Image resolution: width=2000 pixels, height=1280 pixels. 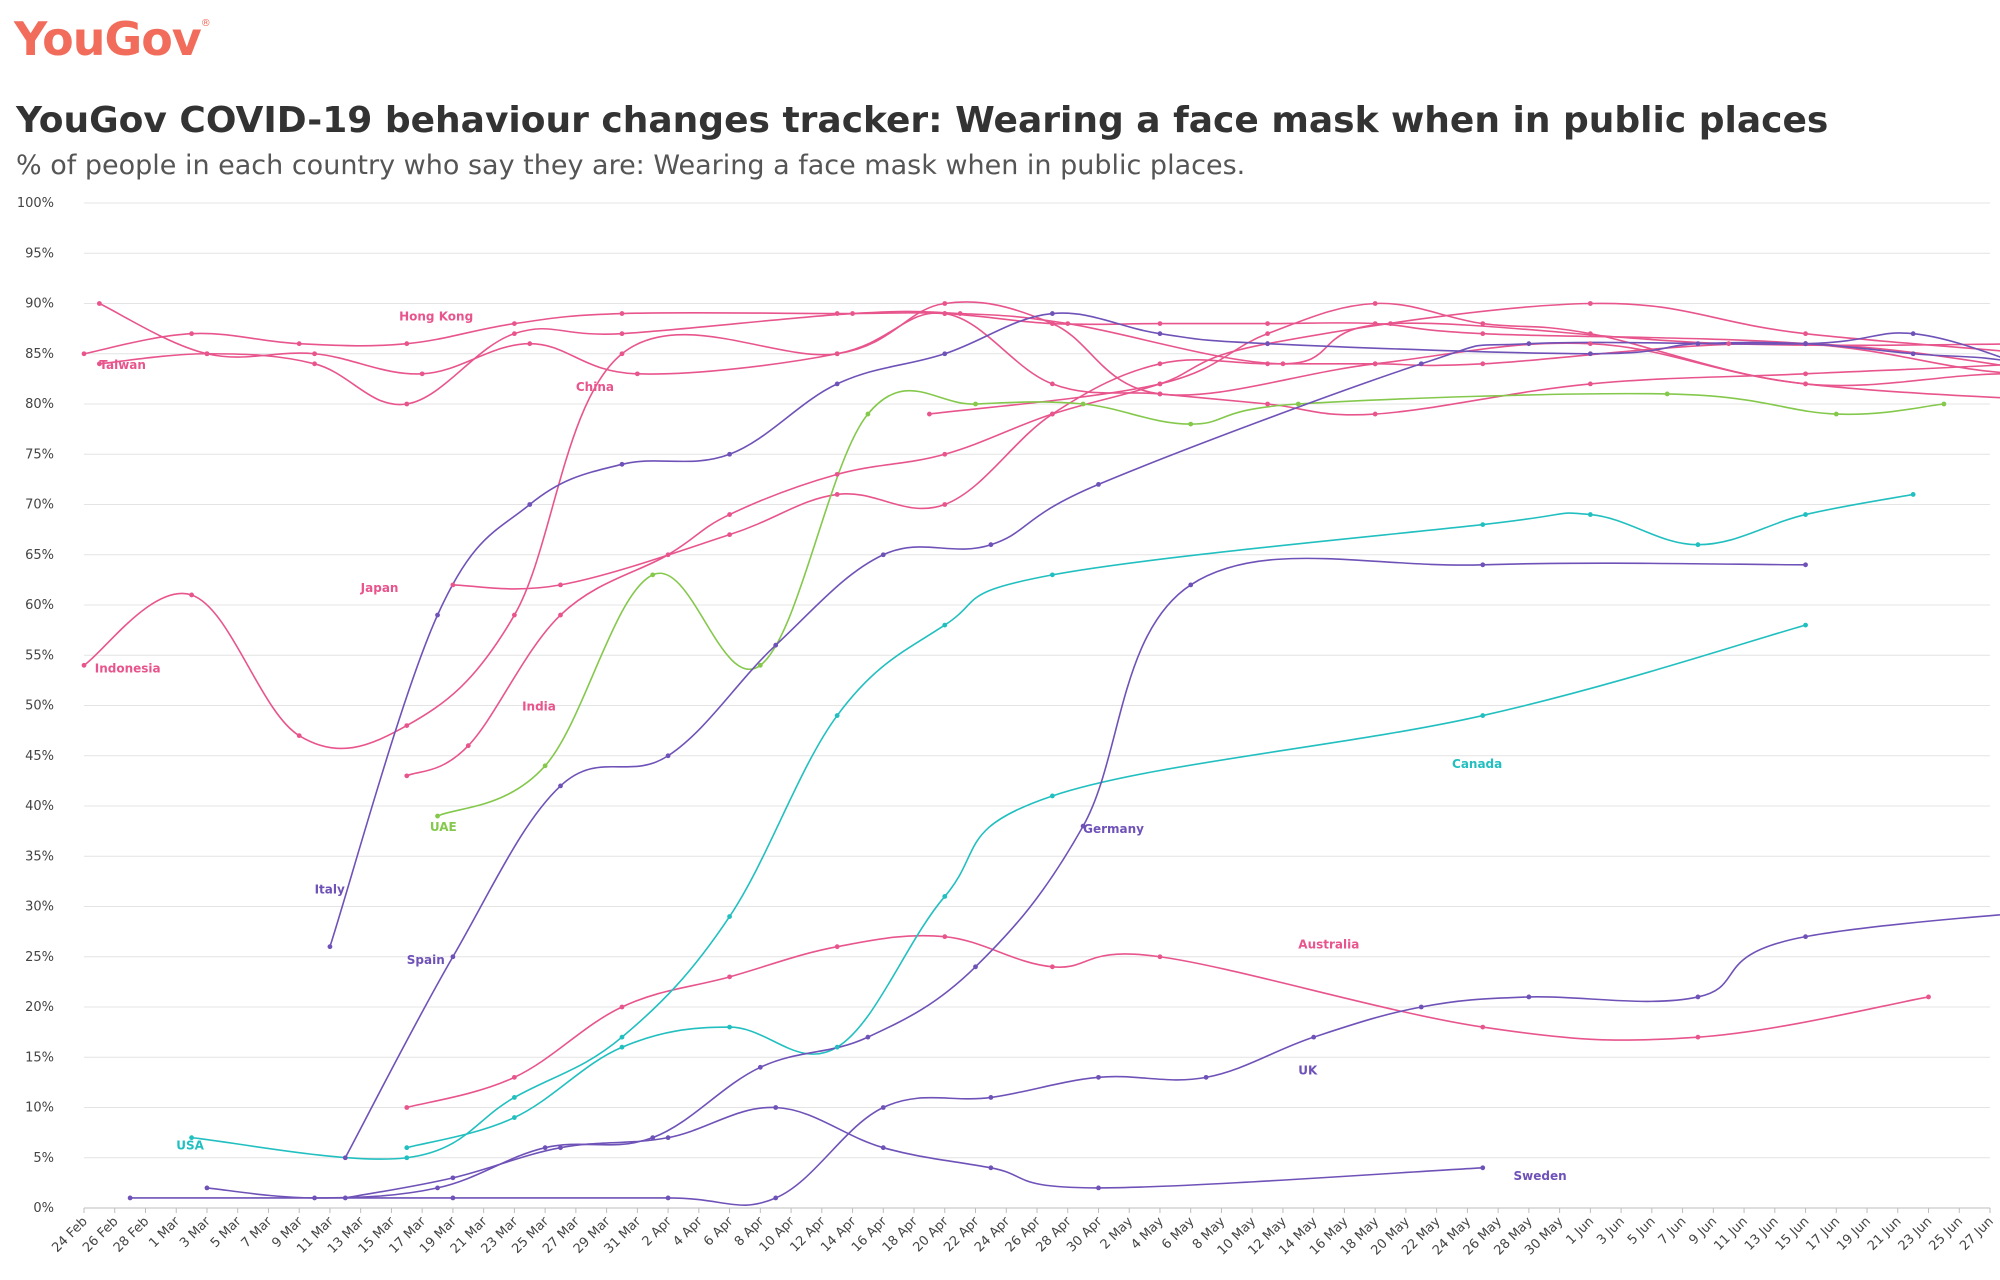 I want to click on y-tick-label: 35%, so click(x=39, y=856).